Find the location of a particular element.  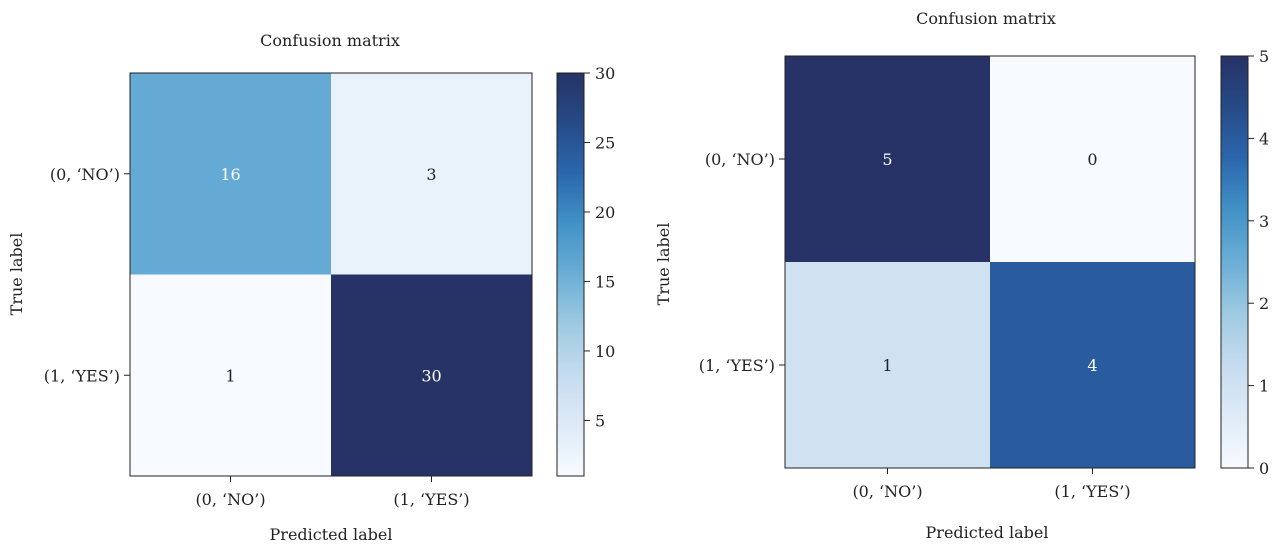

colorbar-tick-label: 10 is located at coordinates (605, 351).